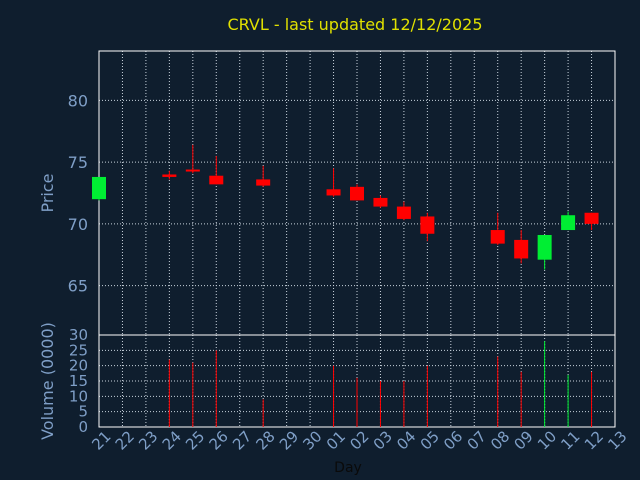  I want to click on volume-y-tick-label: 5, so click(83, 412).